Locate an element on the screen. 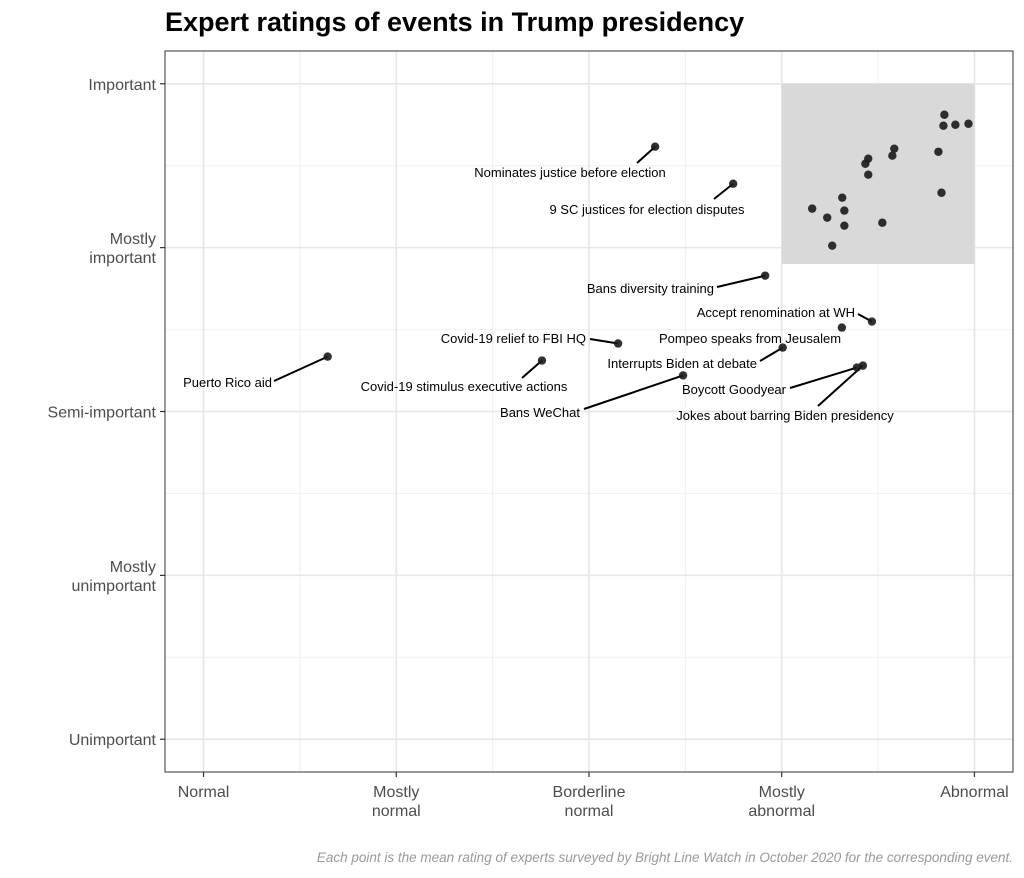 The image size is (1024, 878). point-label: Boycott Goodyear is located at coordinates (734, 389).